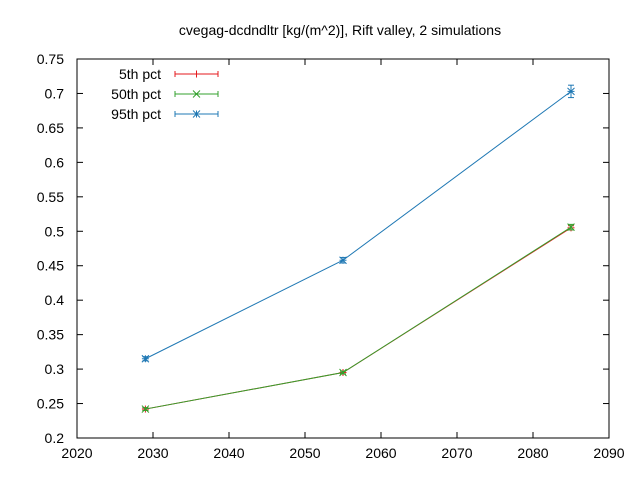  Describe the element at coordinates (50, 59) in the screenshot. I see `y-tick-label: 0.75` at that location.